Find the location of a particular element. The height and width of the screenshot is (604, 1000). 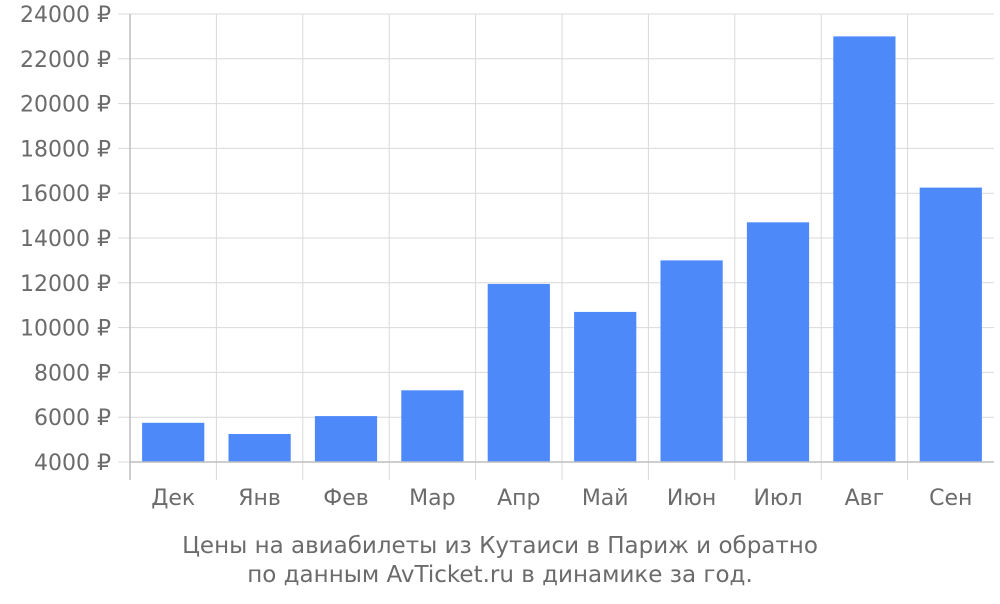

y-tick-label: 24000 ₽ is located at coordinates (65, 15).